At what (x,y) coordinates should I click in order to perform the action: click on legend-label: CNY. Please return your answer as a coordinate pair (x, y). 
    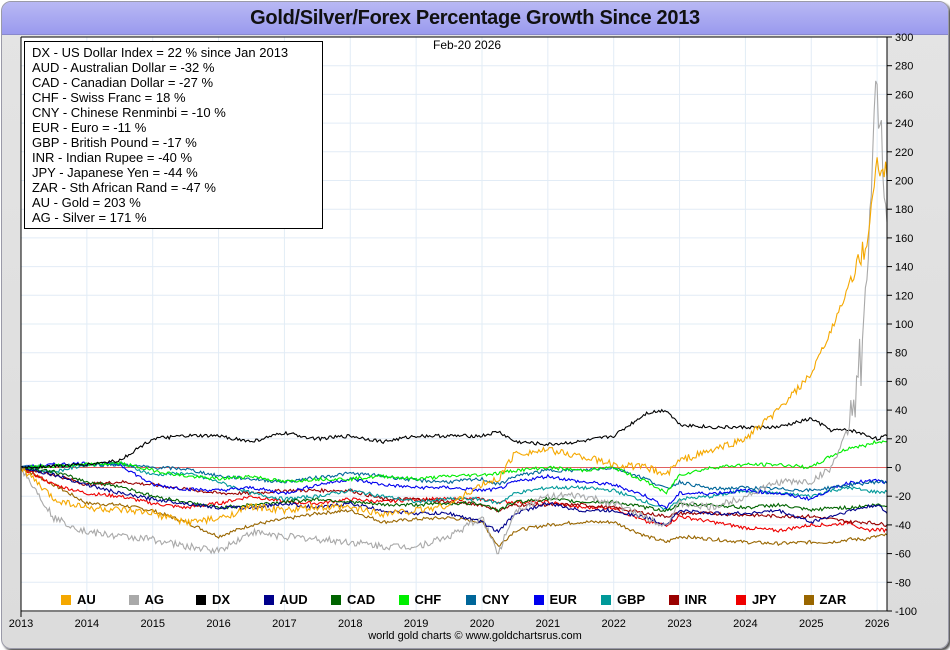
    Looking at the image, I should click on (496, 599).